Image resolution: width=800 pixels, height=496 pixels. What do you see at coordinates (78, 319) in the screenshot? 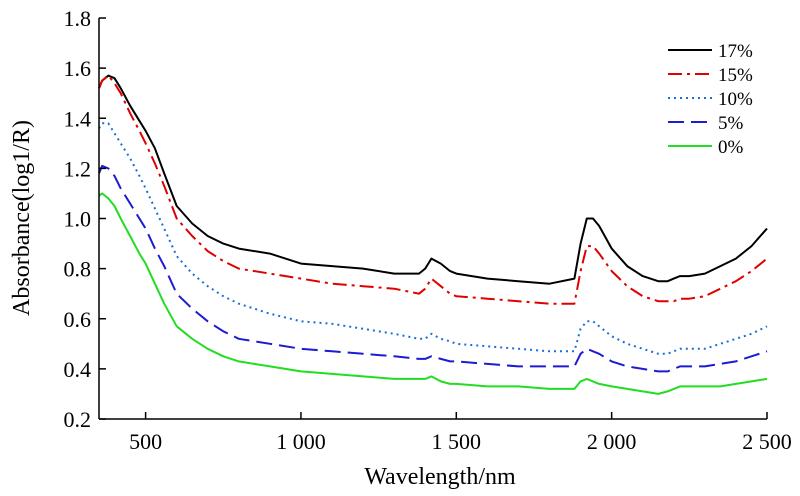
I see `y-tick-label: 0.6` at bounding box center [78, 319].